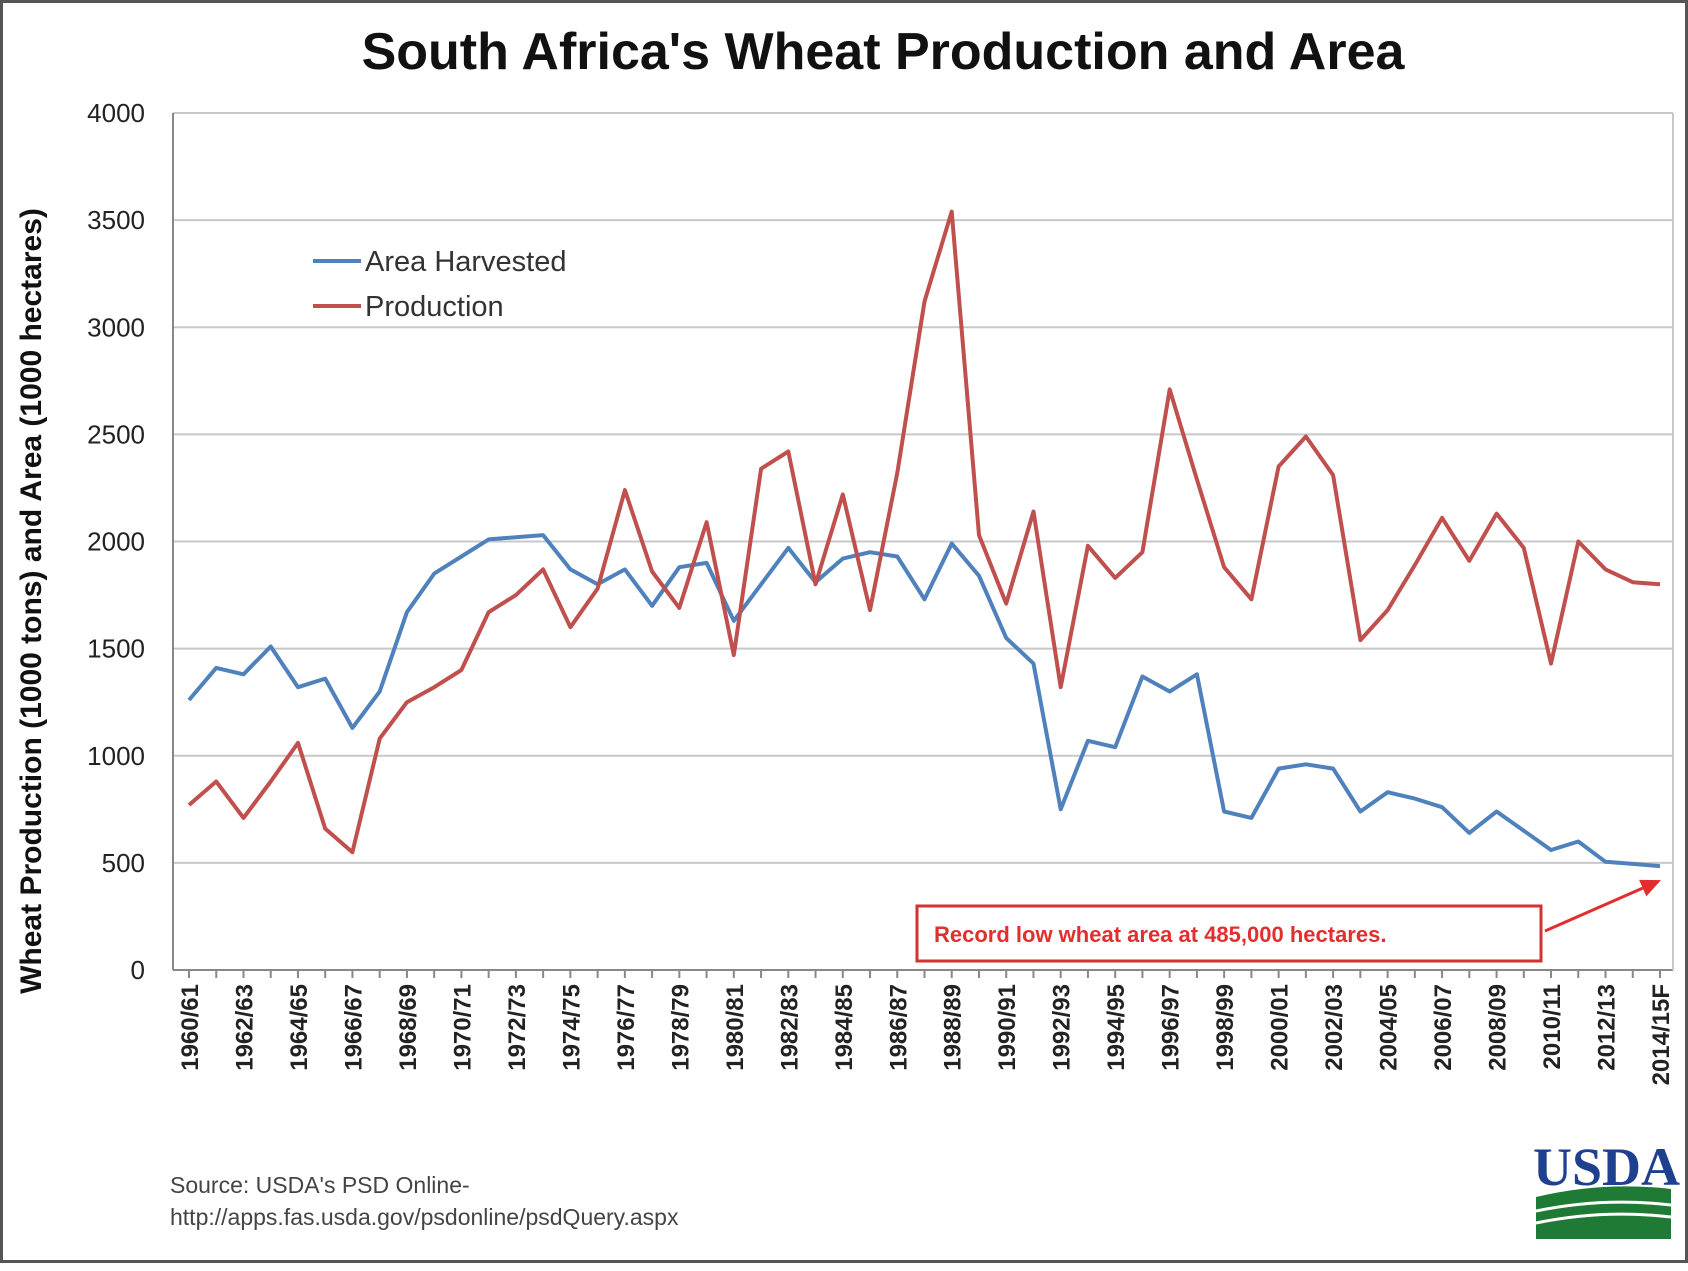  Describe the element at coordinates (1650, 888) in the screenshot. I see `annotation-arrowhead` at that location.